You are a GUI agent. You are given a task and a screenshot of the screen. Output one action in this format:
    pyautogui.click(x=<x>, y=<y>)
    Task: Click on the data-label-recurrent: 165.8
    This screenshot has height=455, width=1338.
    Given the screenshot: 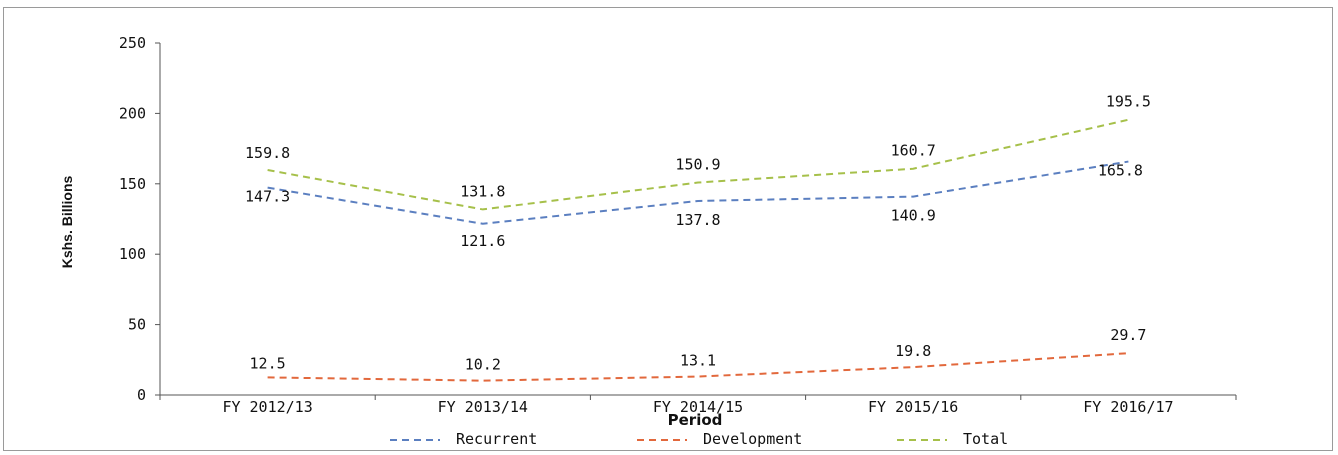 What is the action you would take?
    pyautogui.click(x=1120, y=171)
    